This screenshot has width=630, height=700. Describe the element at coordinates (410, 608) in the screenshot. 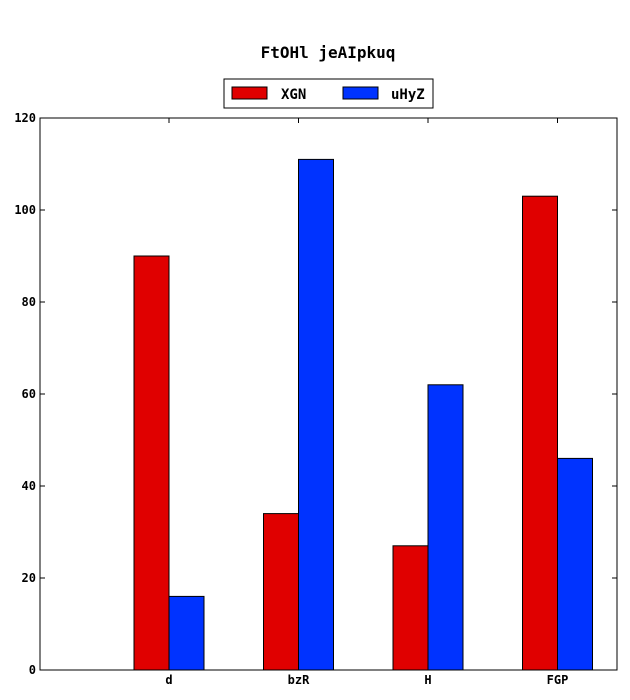

I see `bar-xgn-h` at that location.